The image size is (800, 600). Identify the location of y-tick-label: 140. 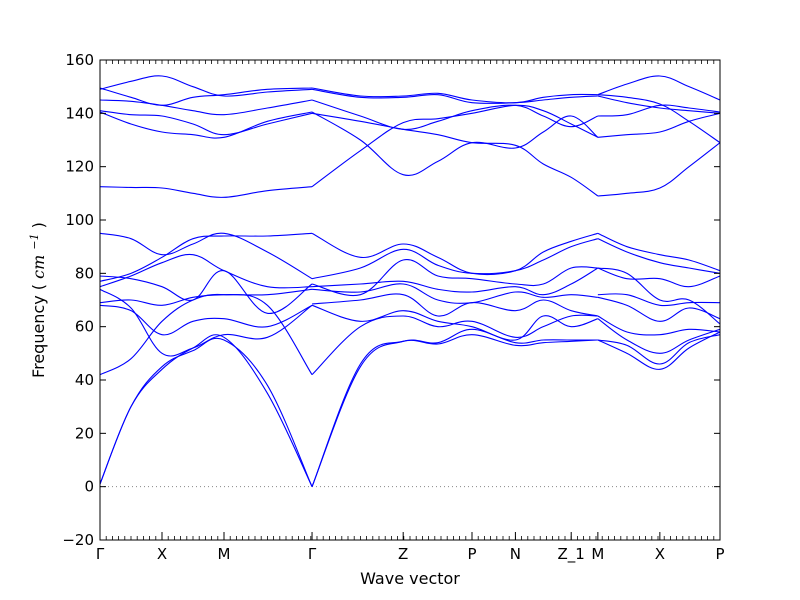
(79, 113).